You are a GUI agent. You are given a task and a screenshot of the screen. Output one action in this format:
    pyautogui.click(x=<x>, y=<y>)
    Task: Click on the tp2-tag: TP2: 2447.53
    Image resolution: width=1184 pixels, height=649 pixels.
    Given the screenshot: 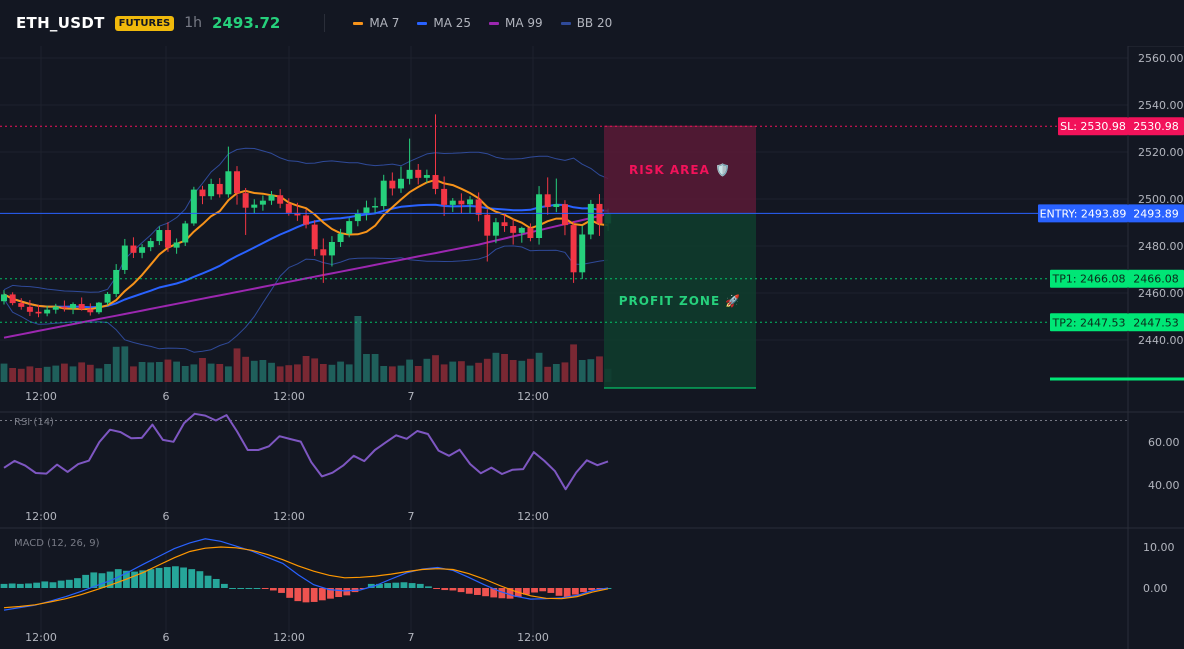 What is the action you would take?
    pyautogui.click(x=1089, y=322)
    